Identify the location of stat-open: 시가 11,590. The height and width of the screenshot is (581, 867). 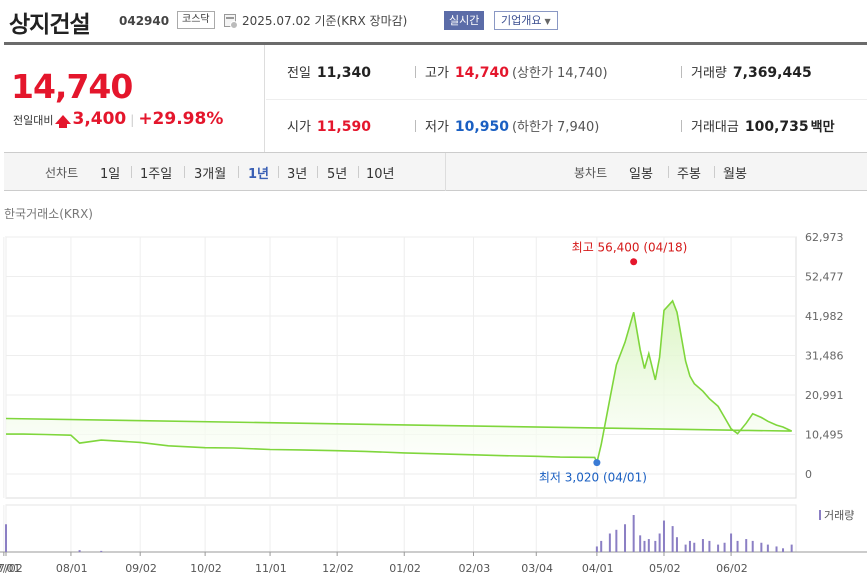
(329, 125).